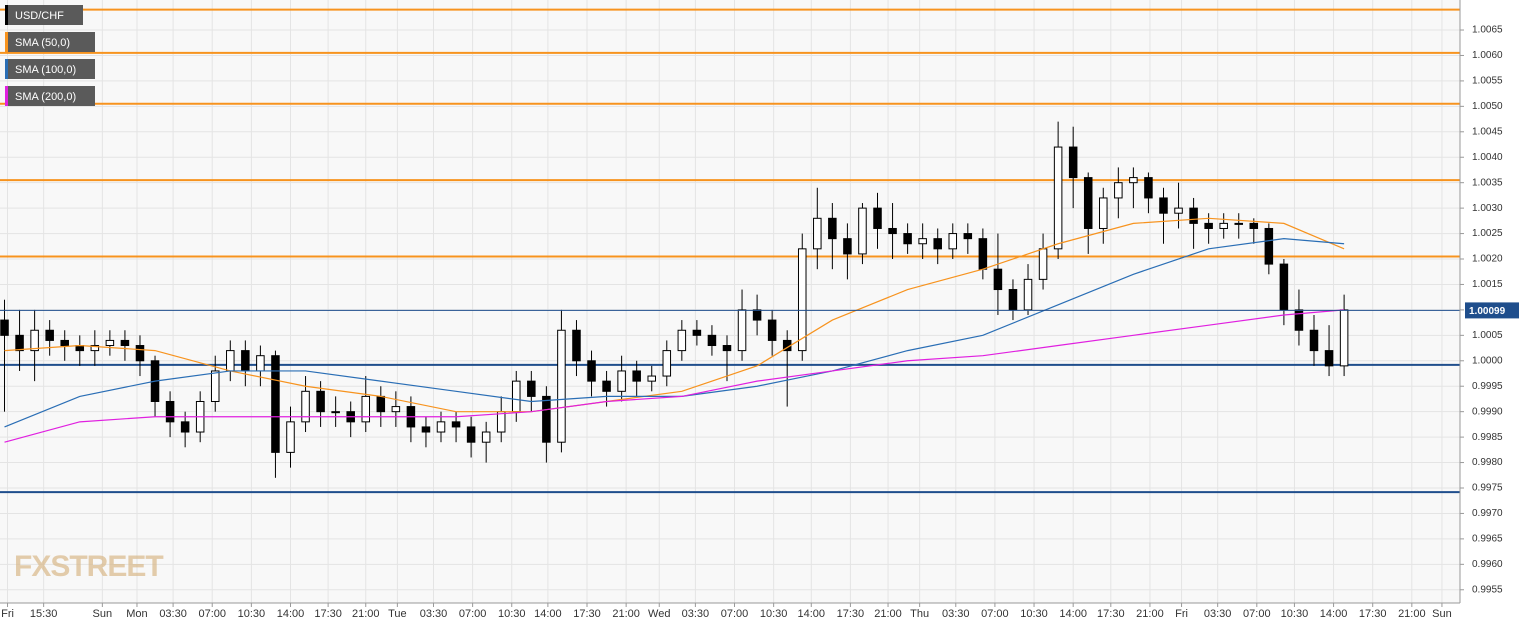  Describe the element at coordinates (1487, 360) in the screenshot. I see `y-tick-label: 1.0000` at that location.